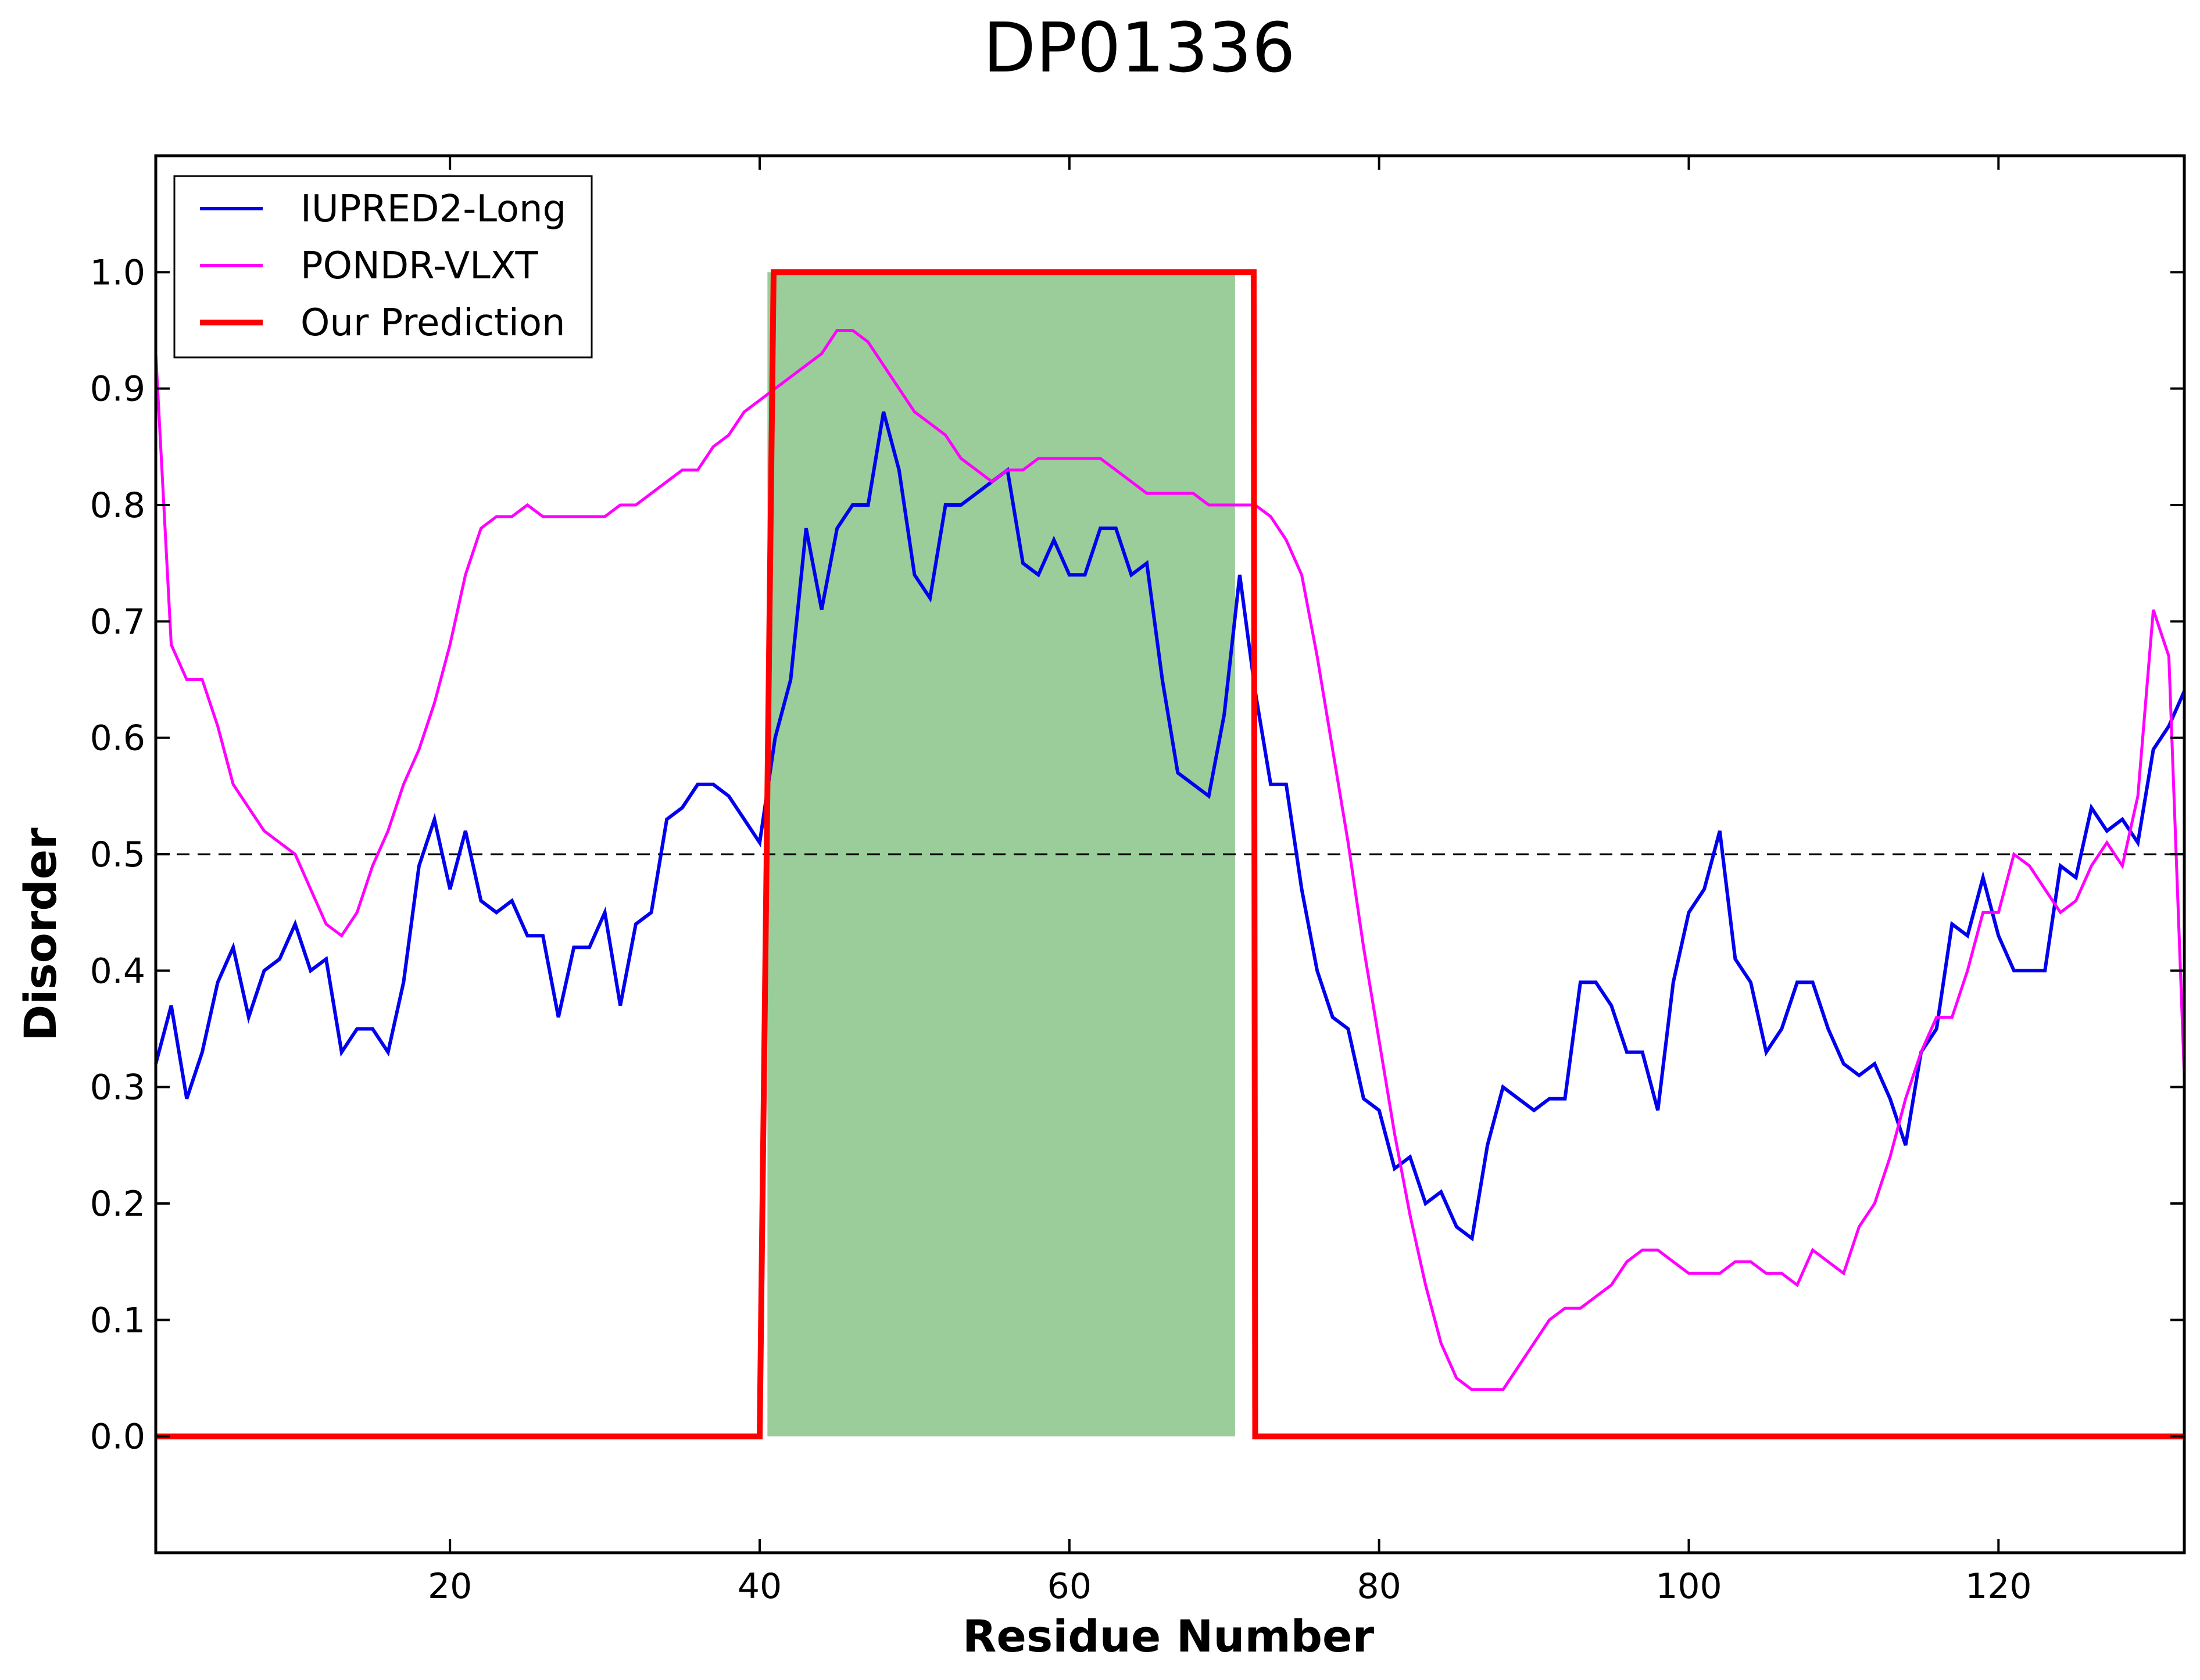 Image resolution: width=2200 pixels, height=1680 pixels. What do you see at coordinates (117, 1320) in the screenshot?
I see `y-tick-label: 0.1` at bounding box center [117, 1320].